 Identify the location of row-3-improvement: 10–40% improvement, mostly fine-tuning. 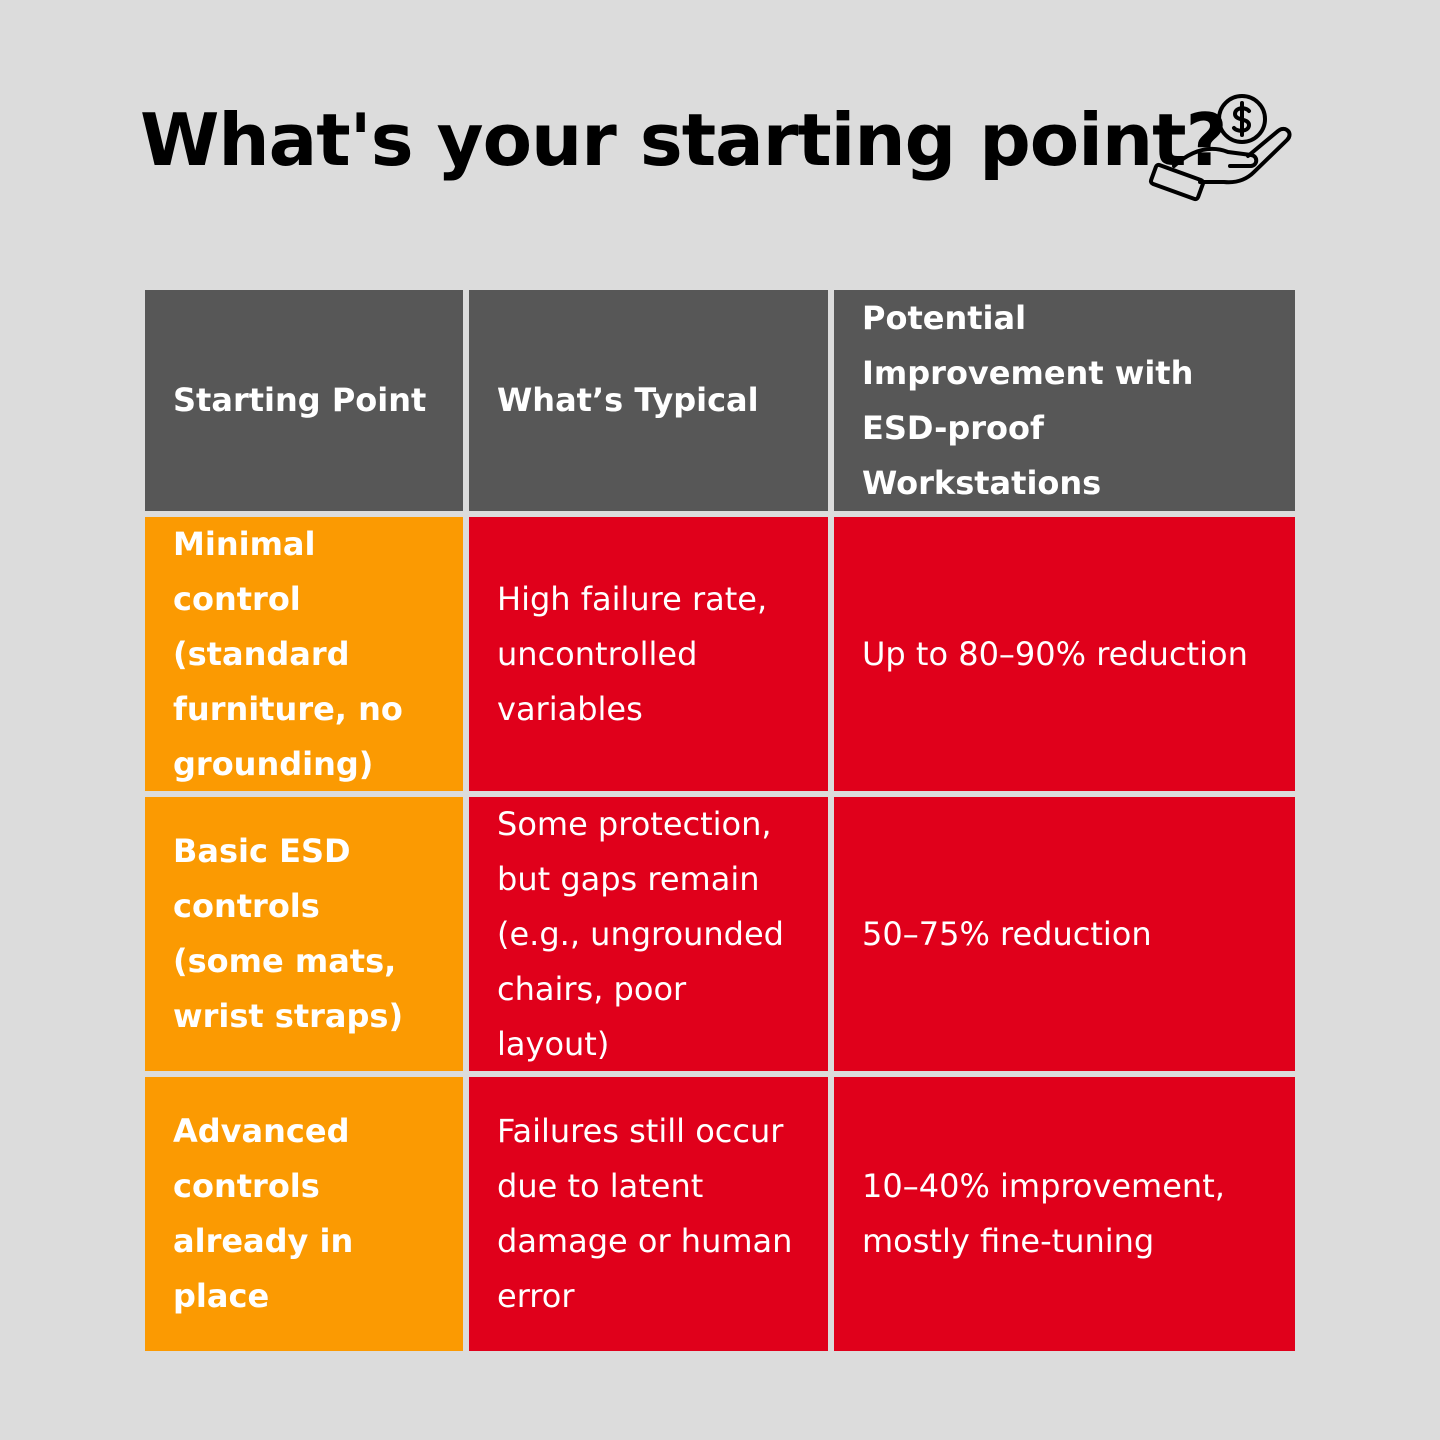
(1064, 1214).